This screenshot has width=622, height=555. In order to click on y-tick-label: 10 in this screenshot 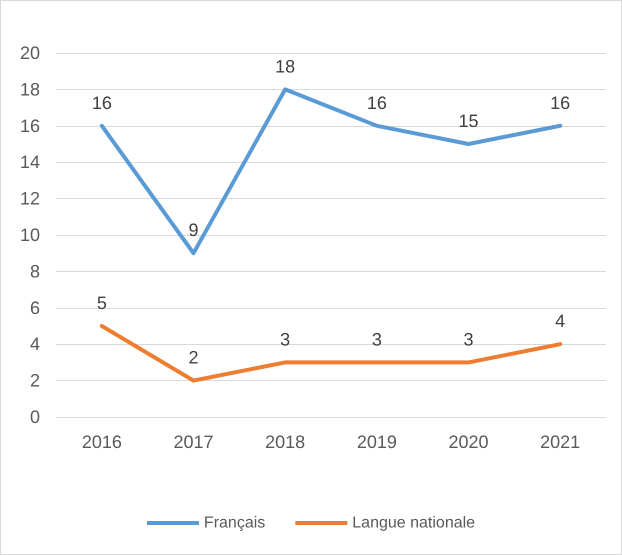, I will do `click(30, 235)`.